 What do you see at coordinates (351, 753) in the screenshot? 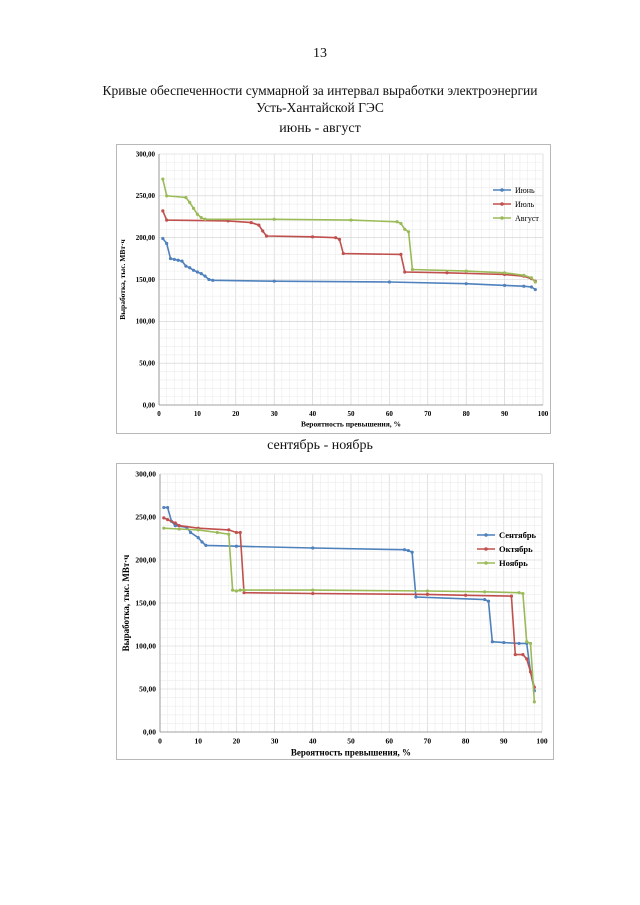
I see `x-axis-title: Вероятность превышения, %` at bounding box center [351, 753].